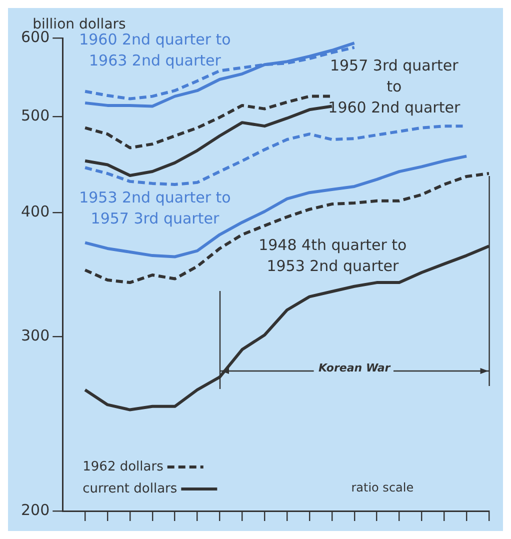  Describe the element at coordinates (35, 335) in the screenshot. I see `y-tick-label: 300` at that location.